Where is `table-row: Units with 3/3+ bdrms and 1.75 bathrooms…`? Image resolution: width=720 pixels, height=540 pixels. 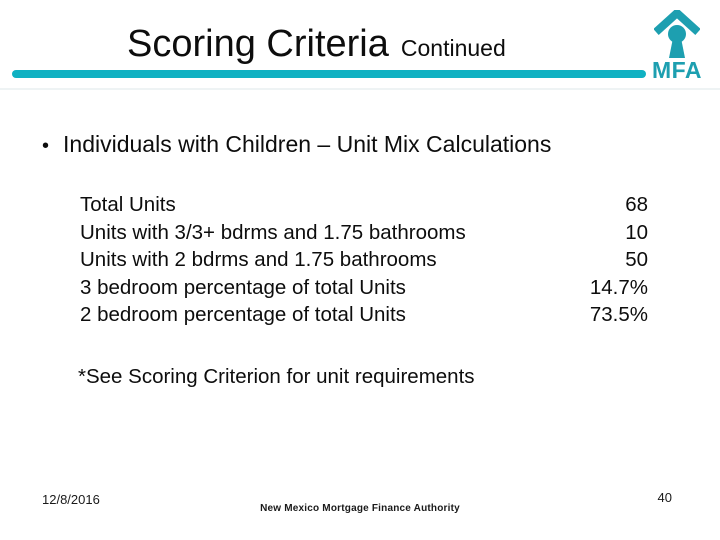
table-row: Units with 3/3+ bdrms and 1.75 bathrooms… is located at coordinates (364, 233).